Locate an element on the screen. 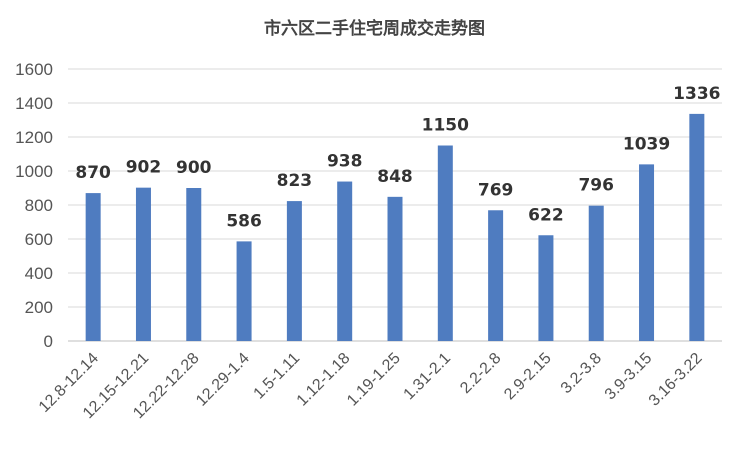  x-tick-label: 2.9-2.15 is located at coordinates (528, 377).